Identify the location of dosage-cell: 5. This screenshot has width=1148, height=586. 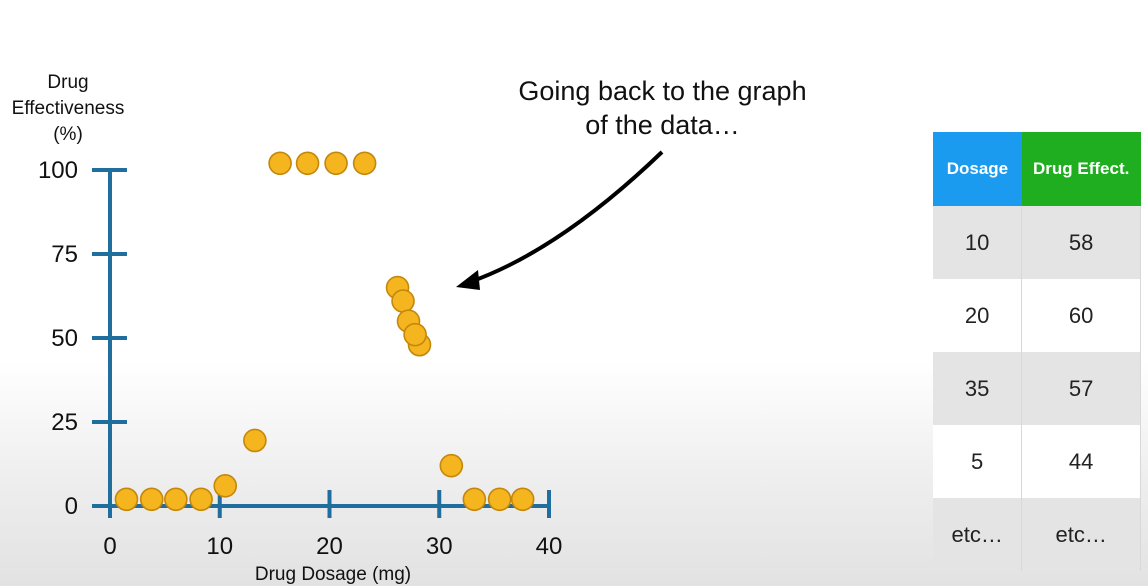
(978, 461).